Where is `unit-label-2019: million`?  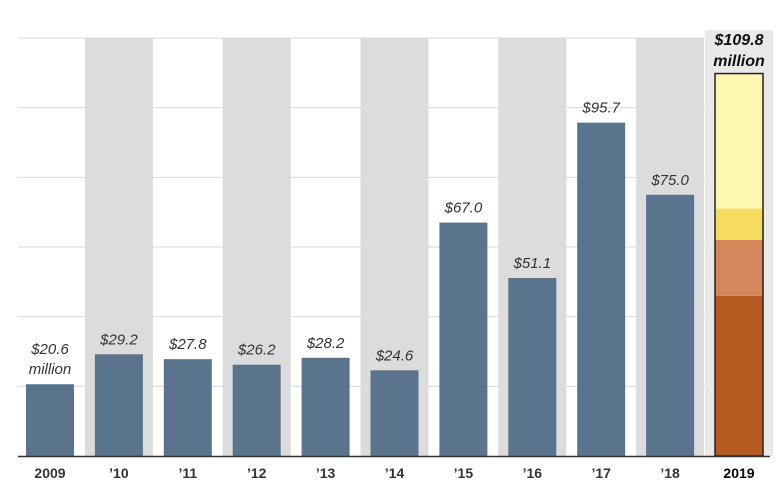 unit-label-2019: million is located at coordinates (739, 61).